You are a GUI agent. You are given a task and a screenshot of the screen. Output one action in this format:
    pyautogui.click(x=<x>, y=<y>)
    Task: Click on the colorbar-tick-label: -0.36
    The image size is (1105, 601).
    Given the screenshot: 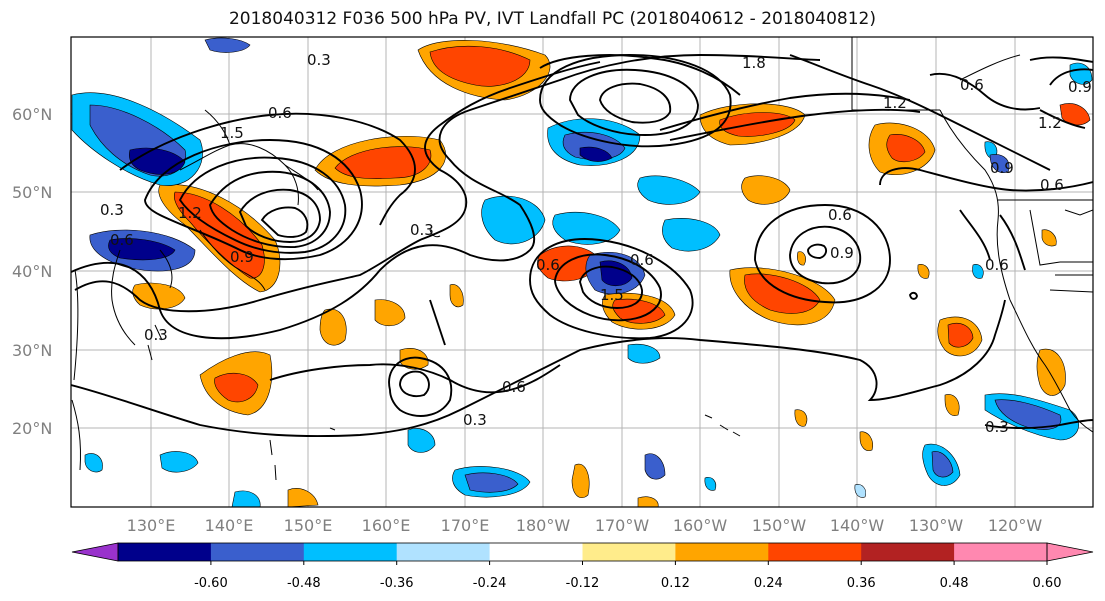 What is the action you would take?
    pyautogui.click(x=397, y=583)
    